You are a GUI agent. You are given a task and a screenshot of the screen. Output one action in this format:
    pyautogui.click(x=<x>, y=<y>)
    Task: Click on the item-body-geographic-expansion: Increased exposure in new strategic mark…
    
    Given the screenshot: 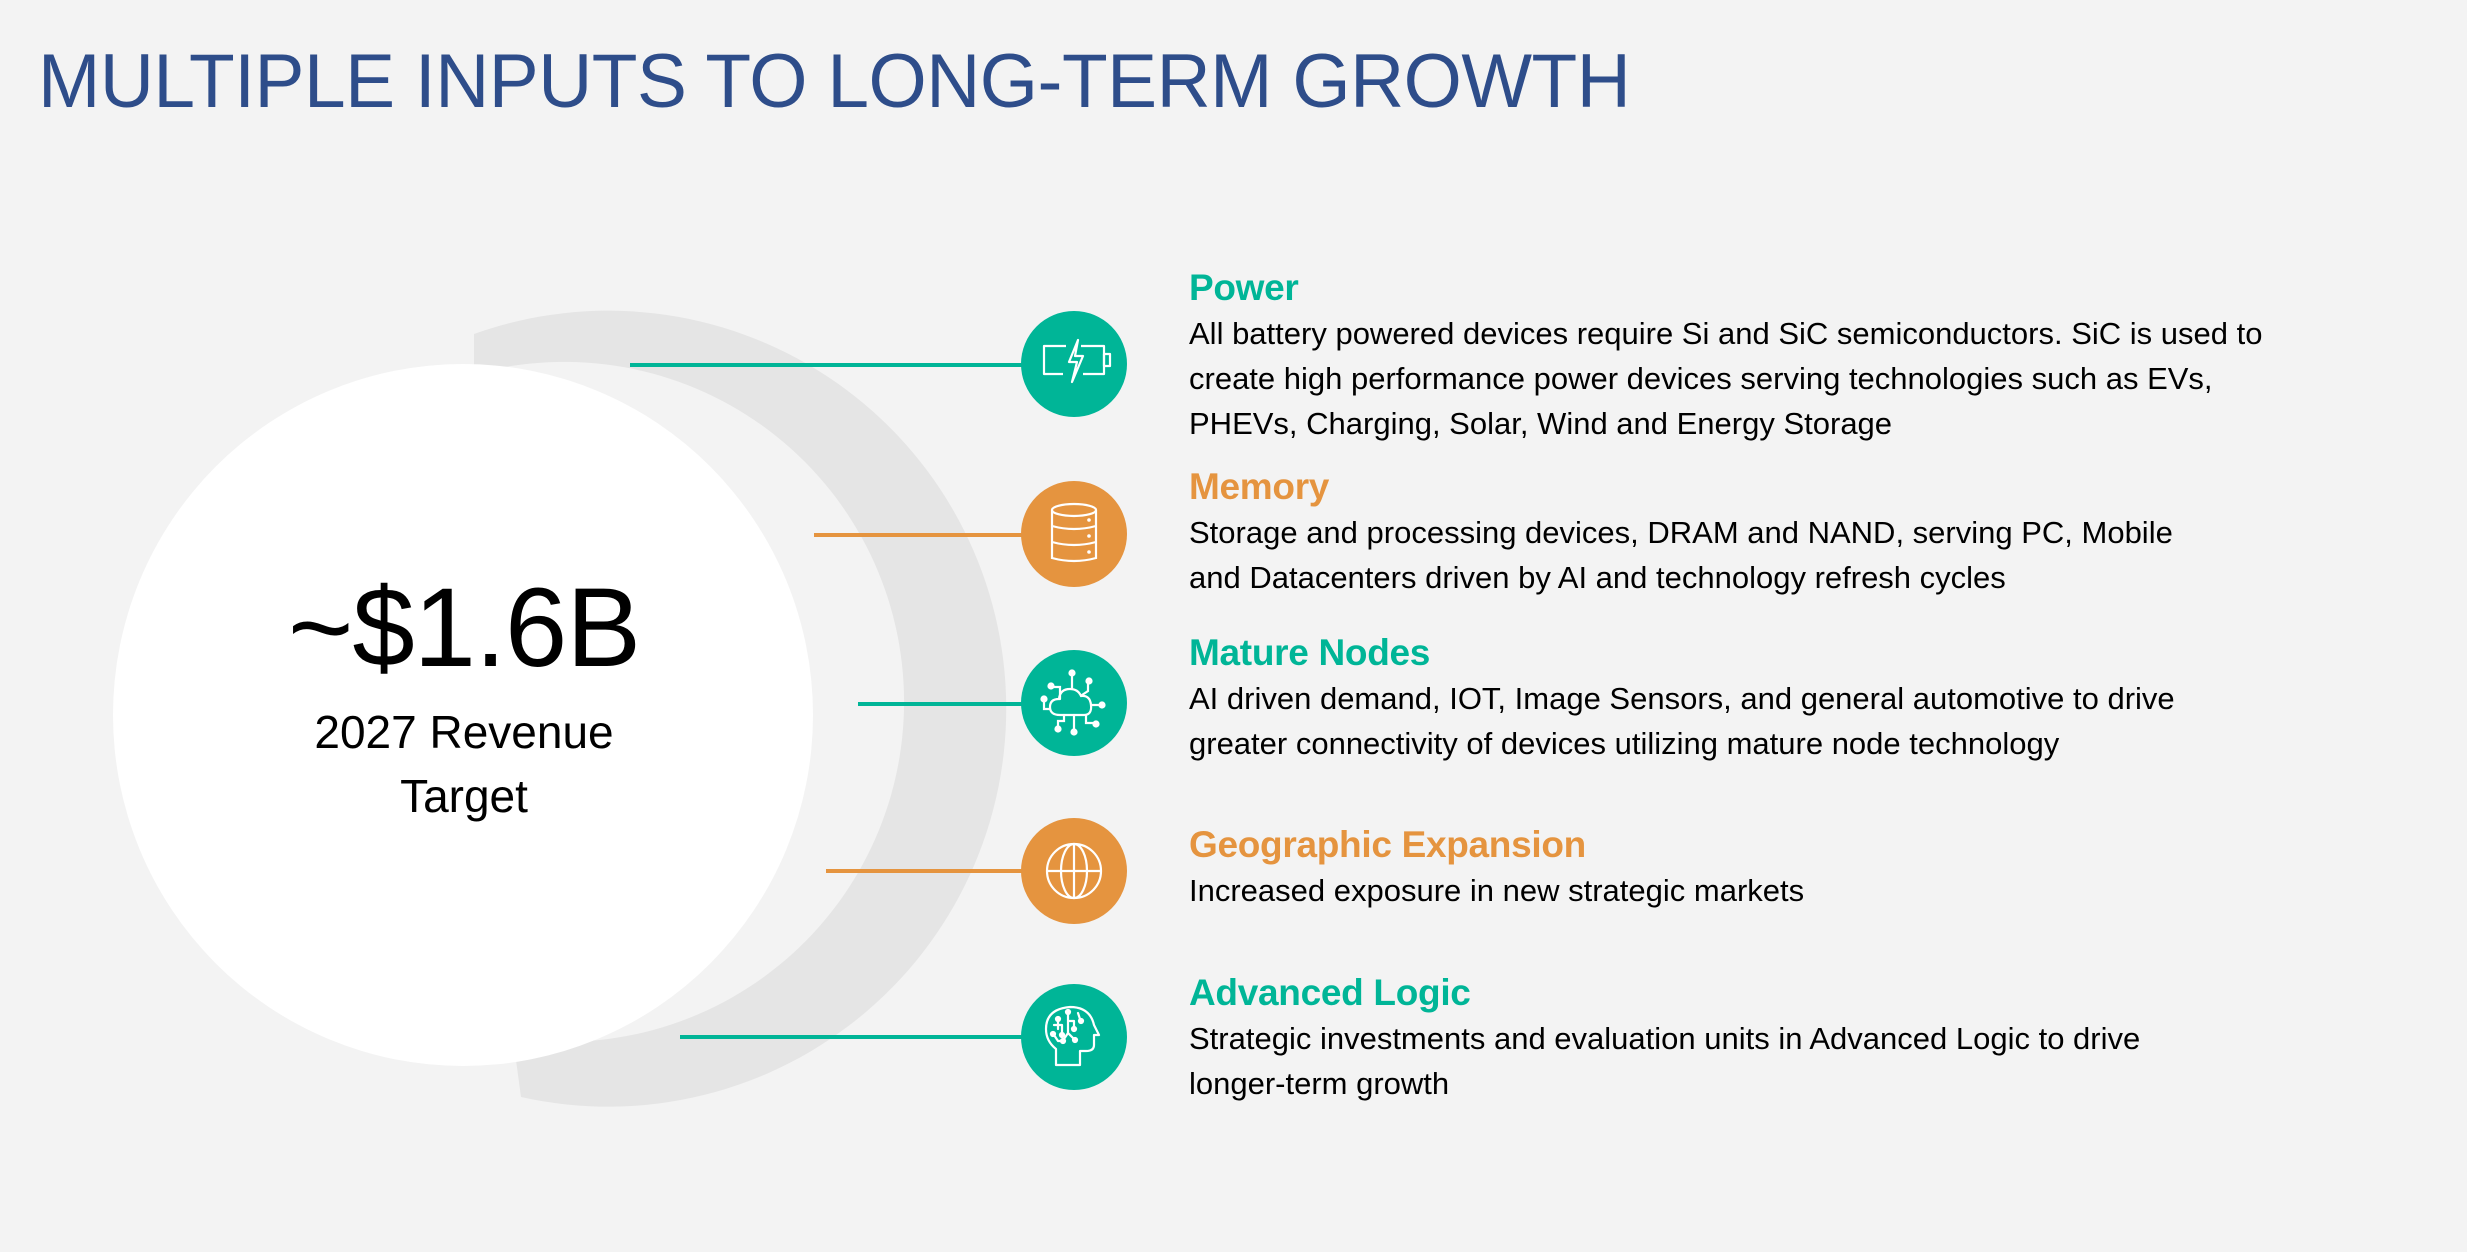 What is the action you would take?
    pyautogui.click(x=1804, y=890)
    